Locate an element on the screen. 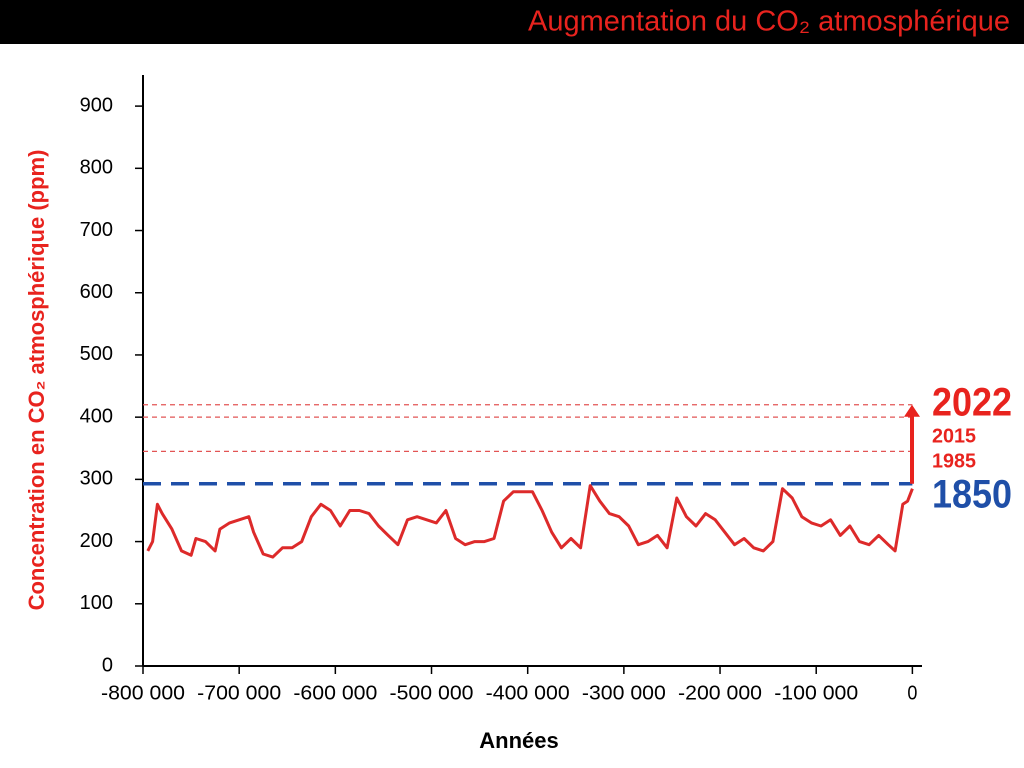 This screenshot has width=1024, height=768. x-tick-label: -400 000 is located at coordinates (528, 693).